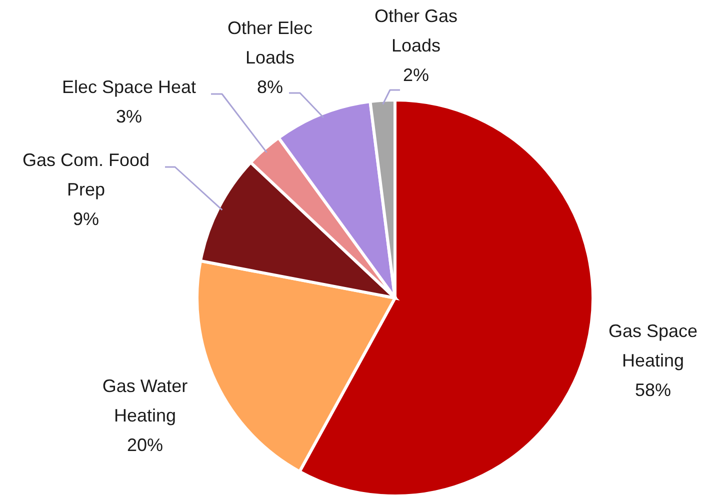 The image size is (705, 501). What do you see at coordinates (145, 445) in the screenshot?
I see `data-label: 20%` at bounding box center [145, 445].